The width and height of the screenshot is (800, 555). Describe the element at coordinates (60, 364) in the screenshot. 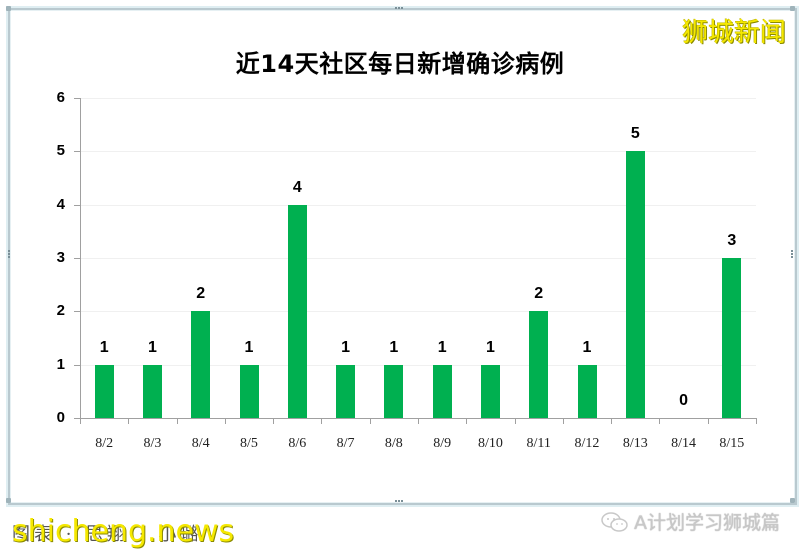

I see `y-tick-label: 1` at that location.